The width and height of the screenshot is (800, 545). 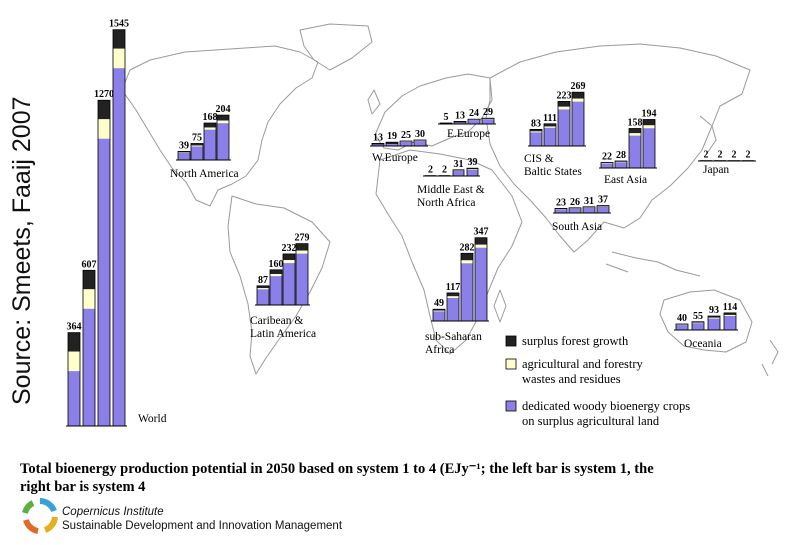 What do you see at coordinates (635, 134) in the screenshot?
I see `east-asia-bar-3-residues` at bounding box center [635, 134].